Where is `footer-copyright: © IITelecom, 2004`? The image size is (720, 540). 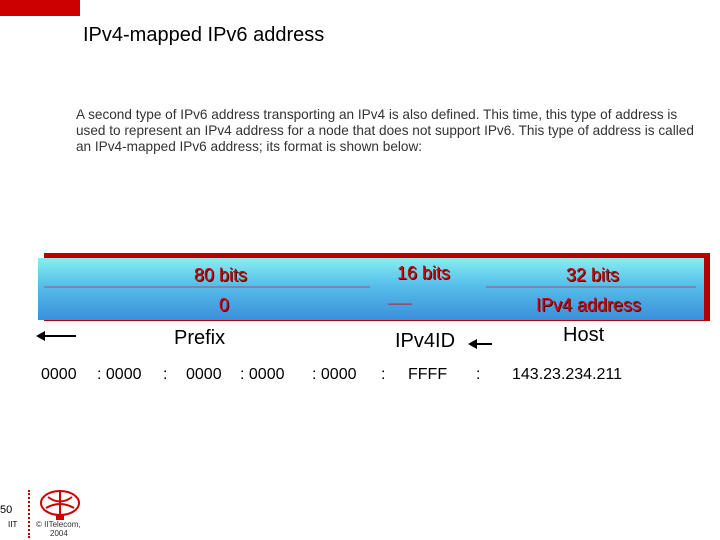 footer-copyright: © IITelecom, 2004 is located at coordinates (58, 529).